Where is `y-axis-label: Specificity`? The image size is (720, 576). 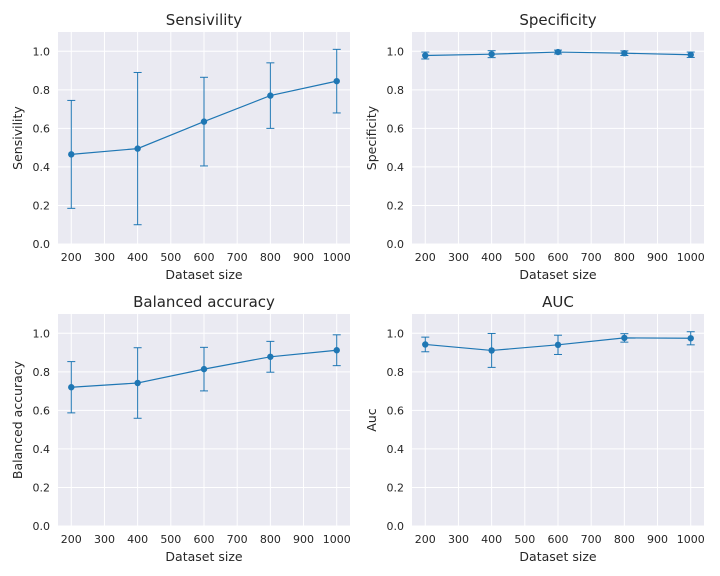
y-axis-label: Specificity is located at coordinates (371, 137).